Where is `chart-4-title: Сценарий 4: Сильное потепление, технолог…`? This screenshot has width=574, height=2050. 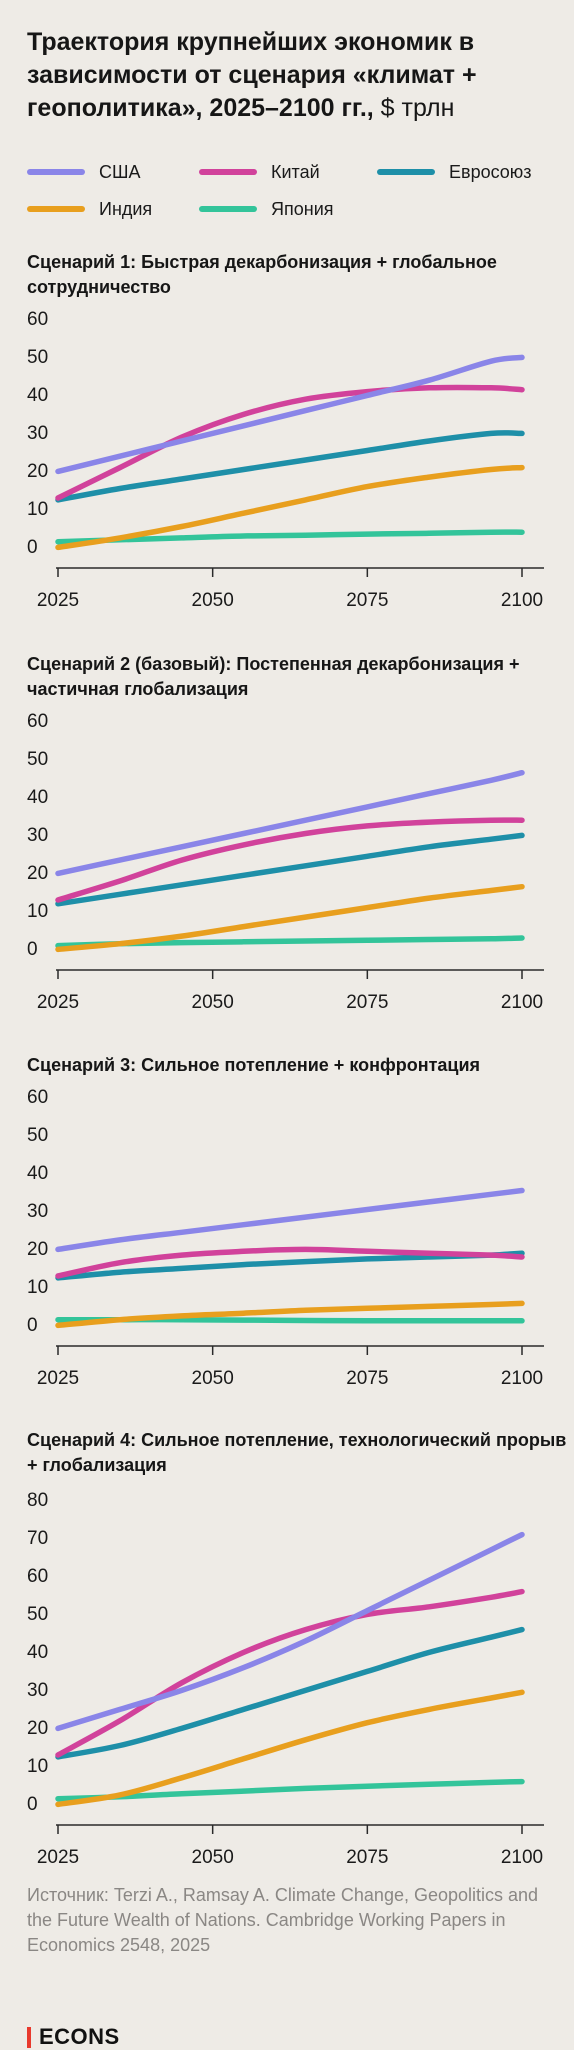
chart-4-title: Сценарий 4: Сильное потепление, технолог… is located at coordinates (297, 1452).